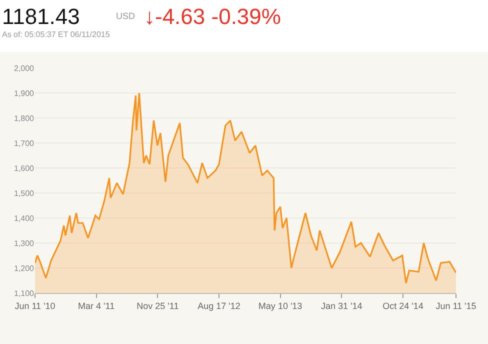  Describe the element at coordinates (280, 305) in the screenshot. I see `x-tick-label: May 10 '13` at that location.